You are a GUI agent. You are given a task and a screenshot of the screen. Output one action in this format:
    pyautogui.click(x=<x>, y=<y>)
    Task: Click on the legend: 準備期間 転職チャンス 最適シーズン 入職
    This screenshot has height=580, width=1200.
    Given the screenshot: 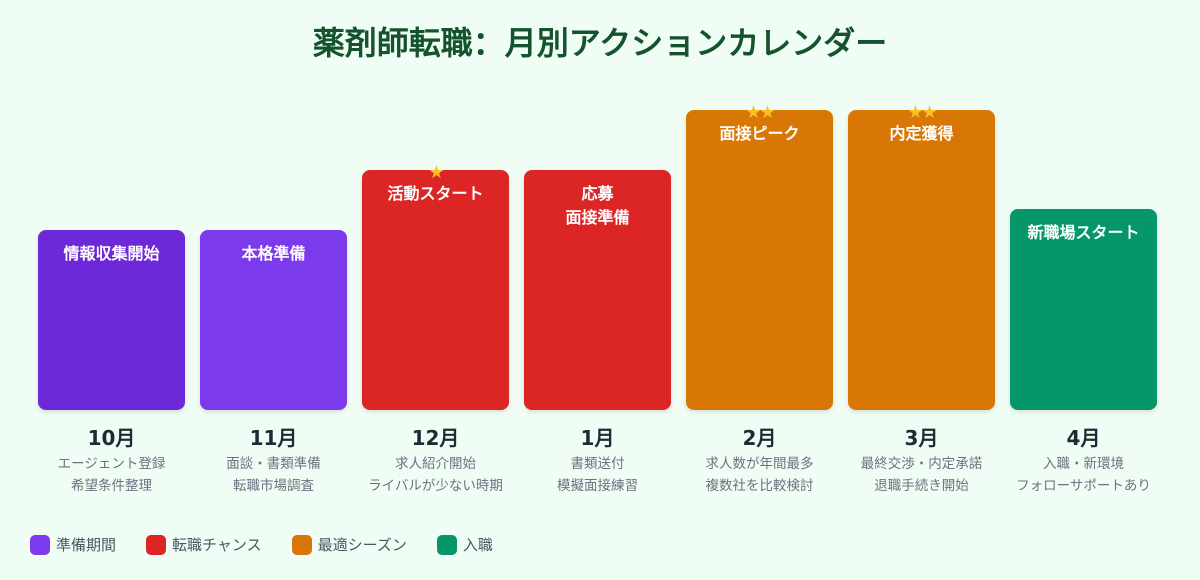 What is the action you would take?
    pyautogui.click(x=261, y=544)
    